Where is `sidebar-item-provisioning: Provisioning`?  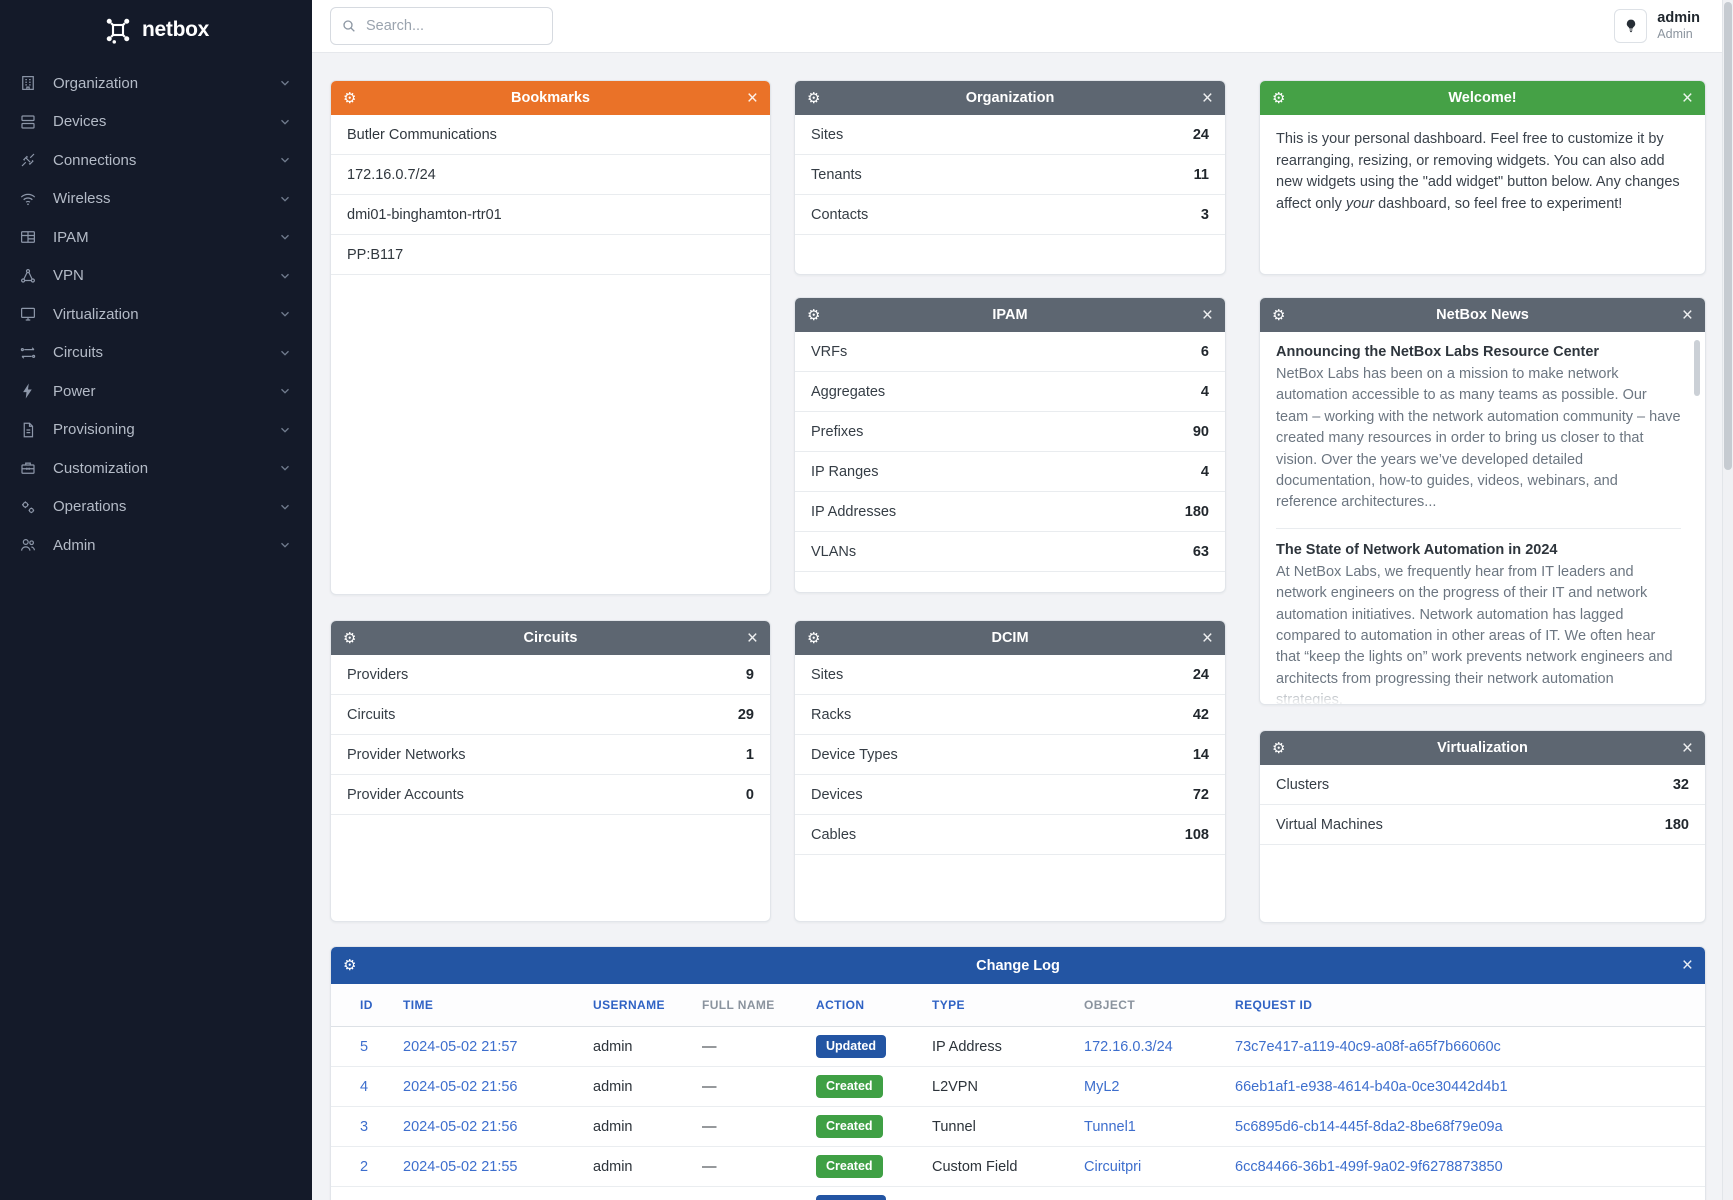
sidebar-item-provisioning: Provisioning is located at coordinates (156, 430).